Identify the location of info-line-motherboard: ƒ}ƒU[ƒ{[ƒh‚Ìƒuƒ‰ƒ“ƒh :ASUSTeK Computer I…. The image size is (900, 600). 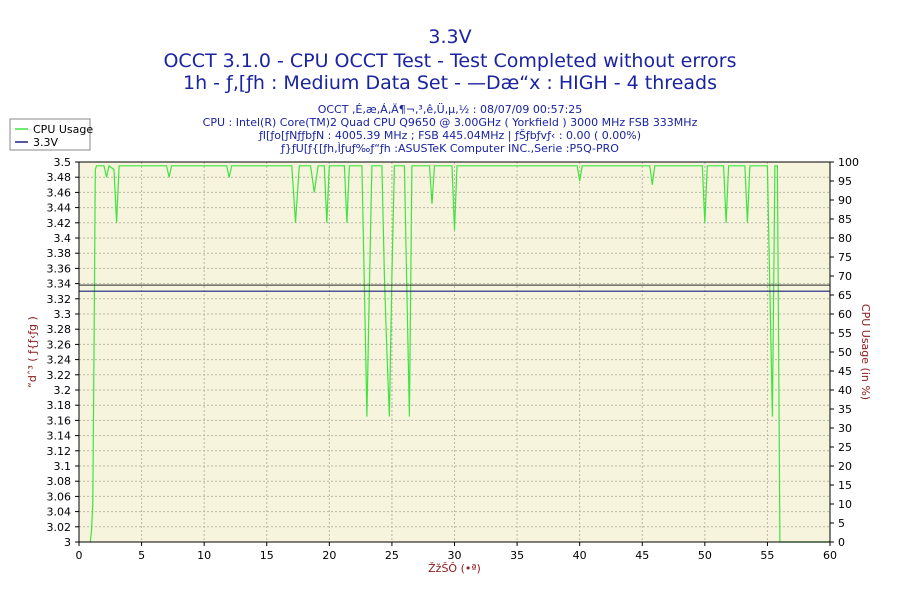
(450, 148).